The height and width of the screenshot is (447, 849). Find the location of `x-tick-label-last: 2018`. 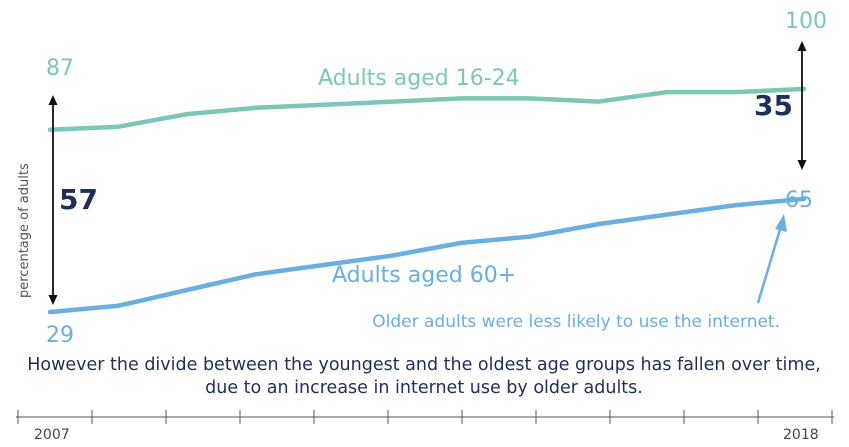

x-tick-label-last: 2018 is located at coordinates (801, 435).